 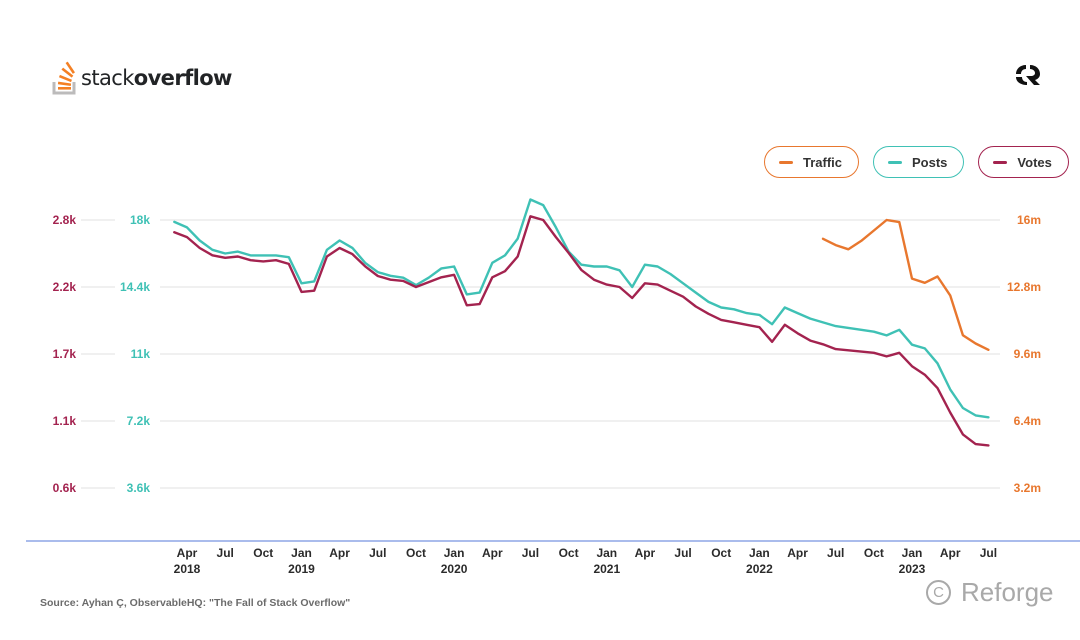 What do you see at coordinates (1024, 287) in the screenshot?
I see `y-tick-label-traffic: 12.8m` at bounding box center [1024, 287].